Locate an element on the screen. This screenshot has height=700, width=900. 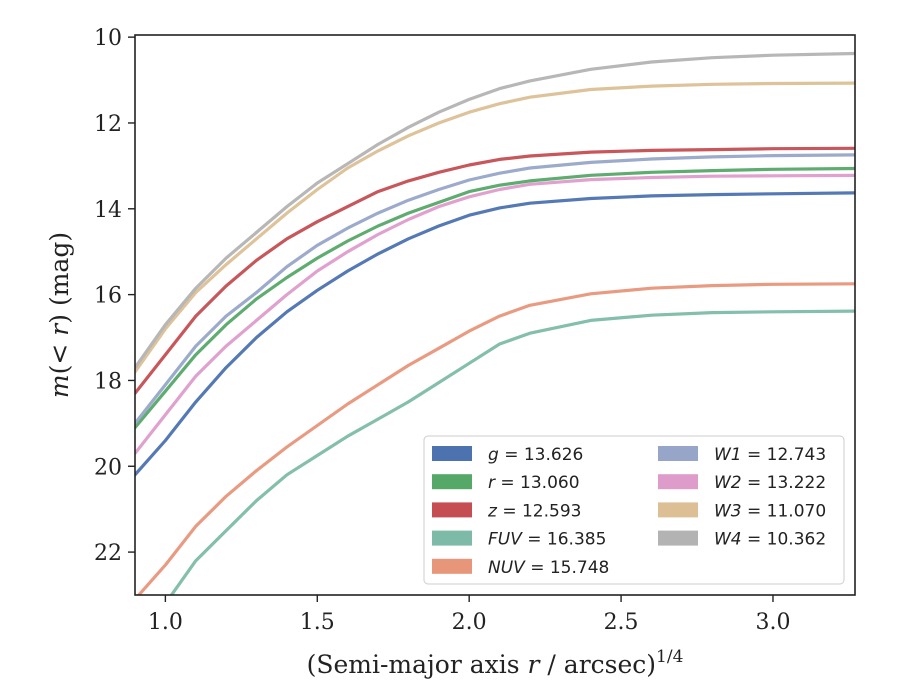
y-tick-label: 16 is located at coordinates (108, 296).